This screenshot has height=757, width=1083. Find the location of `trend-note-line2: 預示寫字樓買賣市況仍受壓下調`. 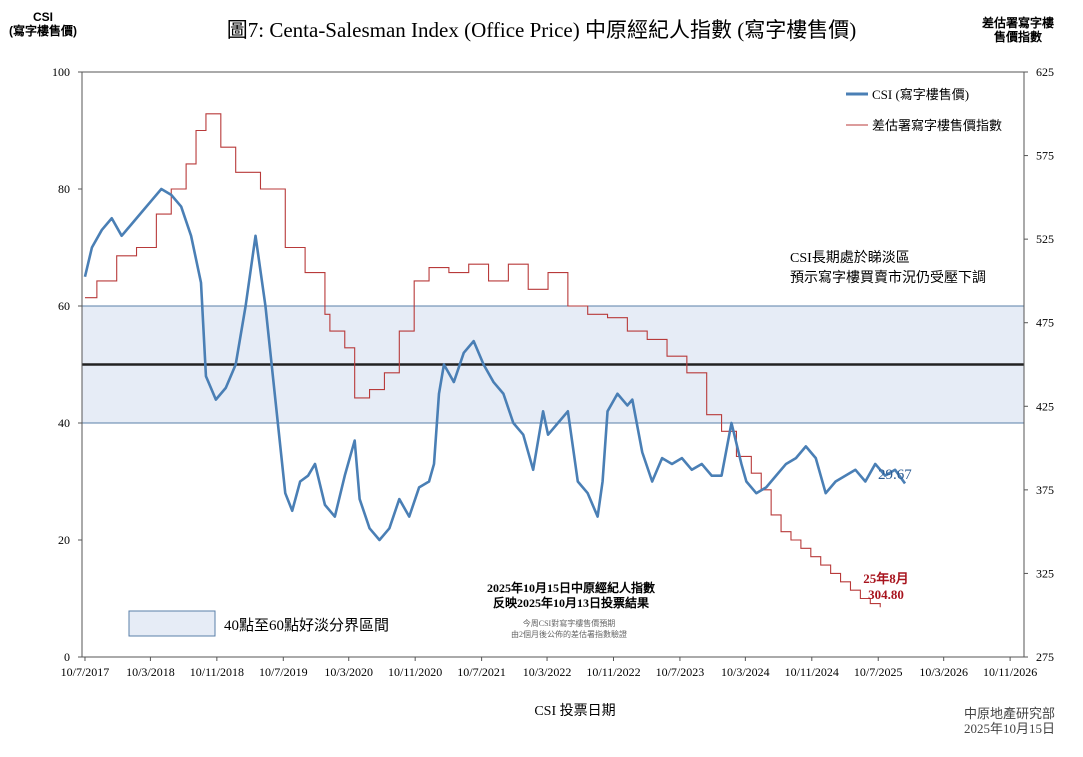

trend-note-line2: 預示寫字樓買賣市況仍受壓下調 is located at coordinates (888, 277).